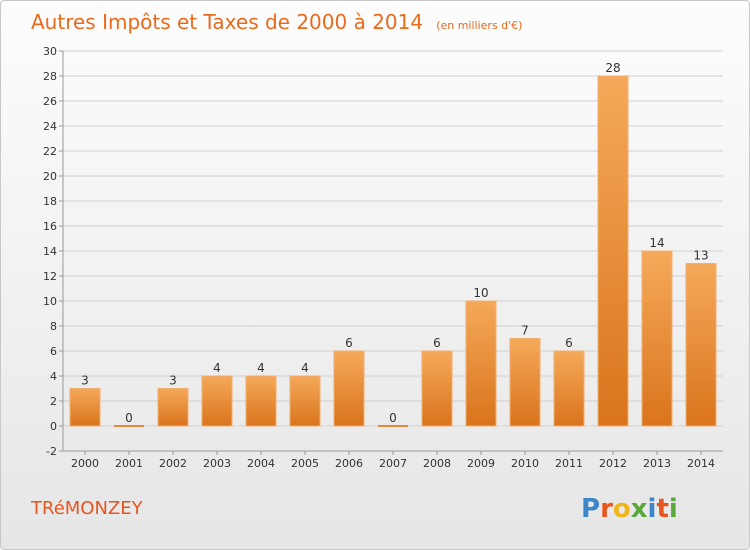  What do you see at coordinates (50, 51) in the screenshot?
I see `y-tick-label: 30` at bounding box center [50, 51].